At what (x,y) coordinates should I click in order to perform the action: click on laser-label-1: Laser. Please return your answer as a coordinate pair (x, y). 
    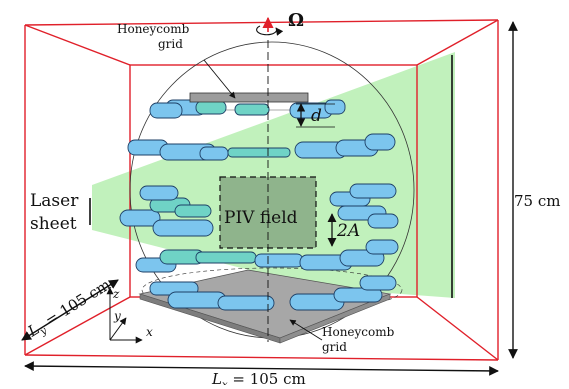
    Looking at the image, I should click on (54, 201).